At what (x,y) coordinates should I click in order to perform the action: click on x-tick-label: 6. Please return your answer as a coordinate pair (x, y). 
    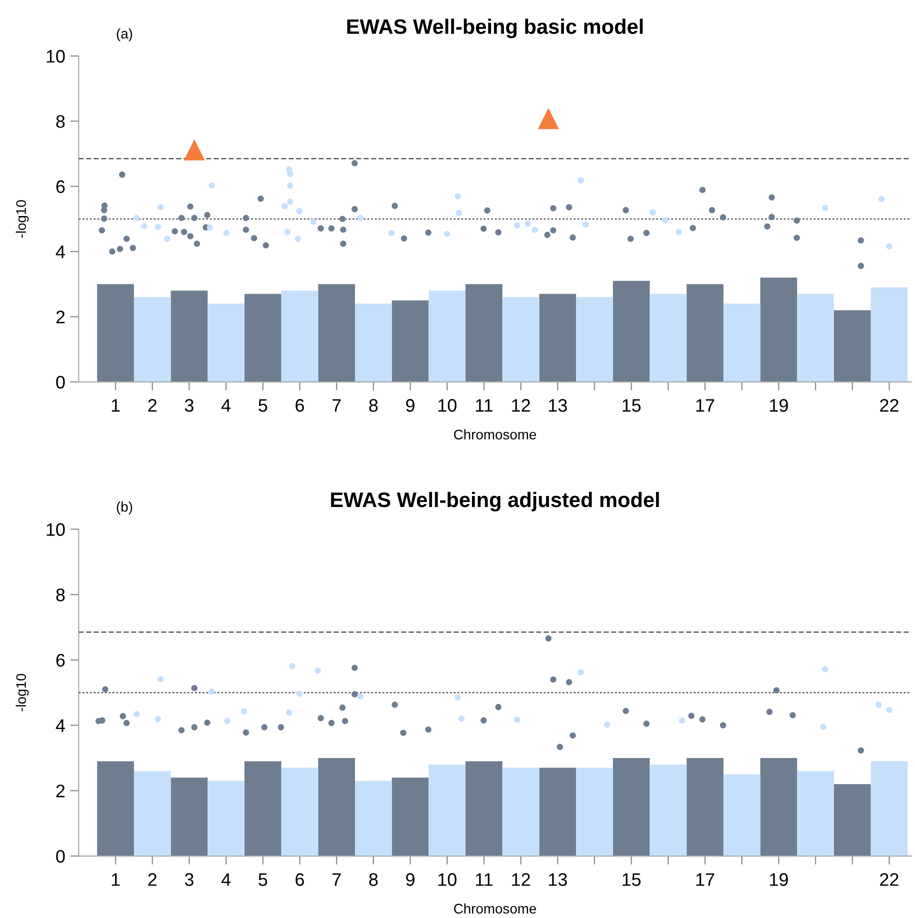
    Looking at the image, I should click on (300, 405).